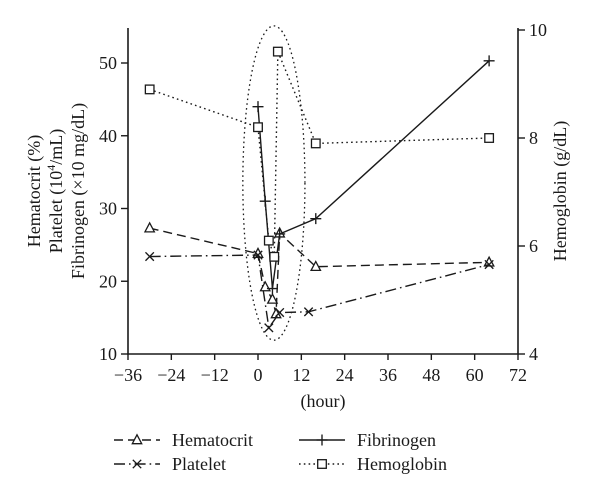 The image size is (600, 495). What do you see at coordinates (431, 375) in the screenshot?
I see `x-tick-label: 48` at bounding box center [431, 375].